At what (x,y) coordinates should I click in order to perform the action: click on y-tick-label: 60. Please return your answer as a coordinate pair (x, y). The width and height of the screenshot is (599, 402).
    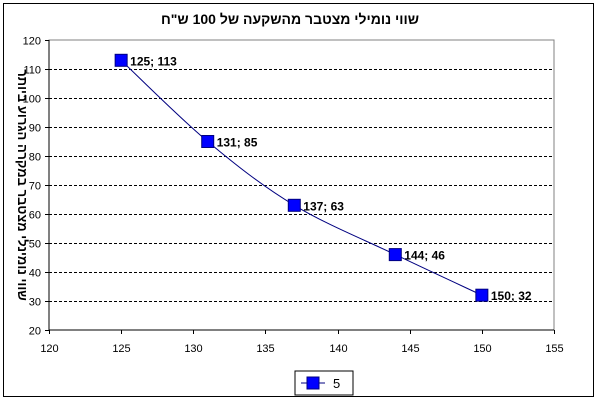
    Looking at the image, I should click on (35, 216).